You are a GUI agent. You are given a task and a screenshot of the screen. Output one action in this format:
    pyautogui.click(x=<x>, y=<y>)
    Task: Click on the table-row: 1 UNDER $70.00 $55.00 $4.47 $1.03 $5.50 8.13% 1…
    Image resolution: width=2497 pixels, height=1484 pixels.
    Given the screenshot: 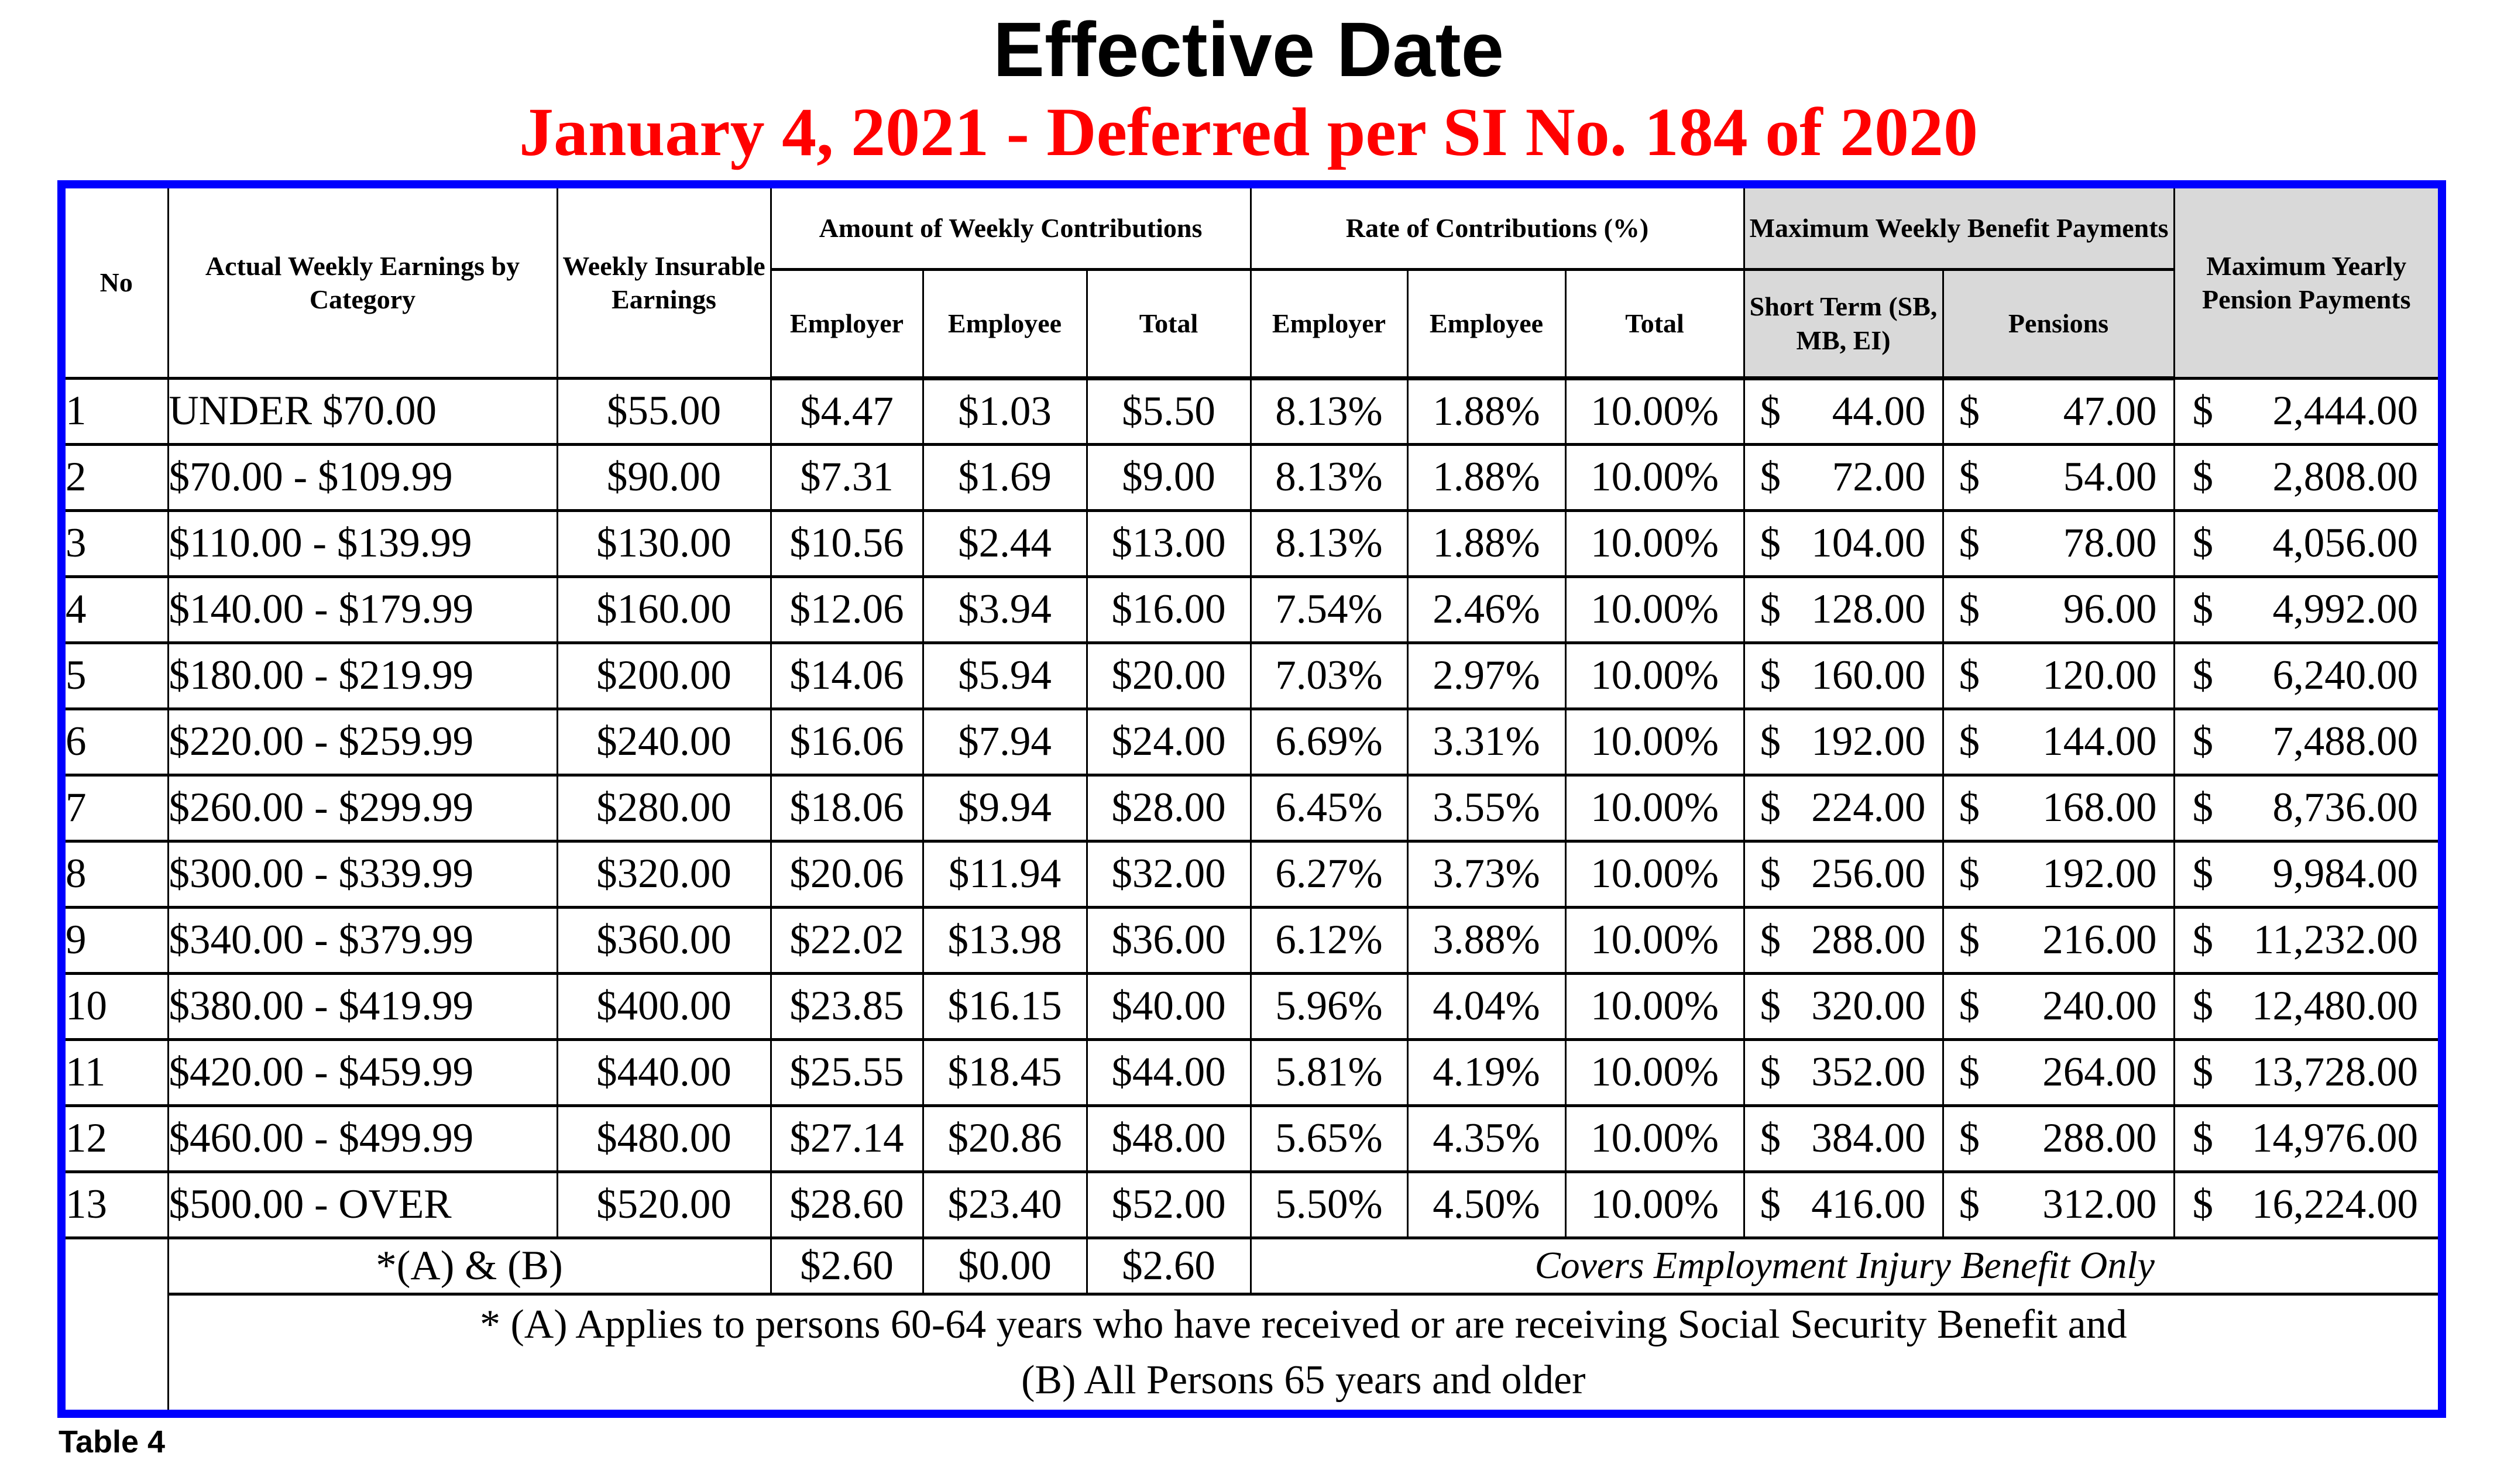 What is the action you would take?
    pyautogui.click(x=1251, y=411)
    